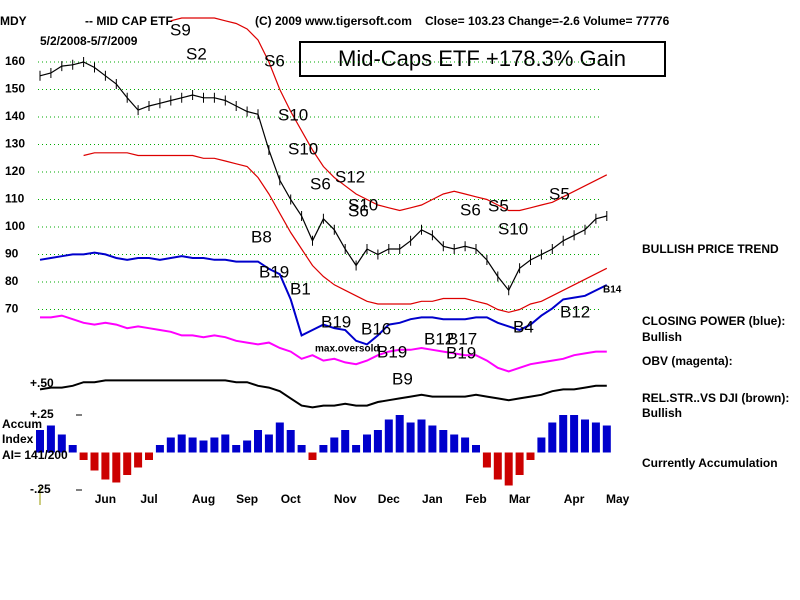 The width and height of the screenshot is (800, 600). Describe the element at coordinates (247, 499) in the screenshot. I see `x-tick-label: Sep` at that location.